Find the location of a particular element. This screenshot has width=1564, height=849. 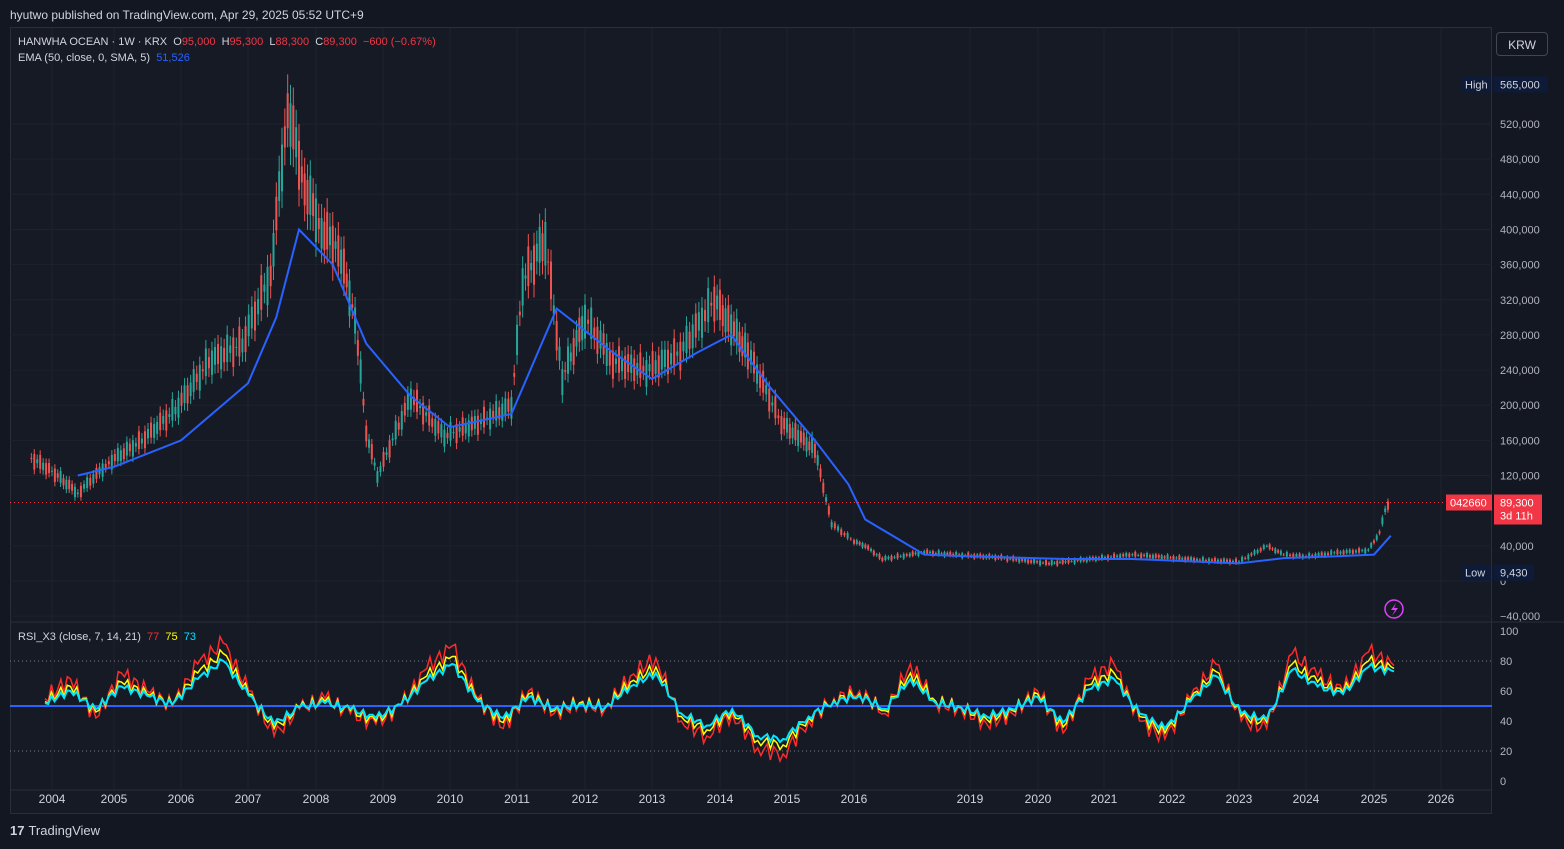

currency-button: KRW is located at coordinates (1522, 44).